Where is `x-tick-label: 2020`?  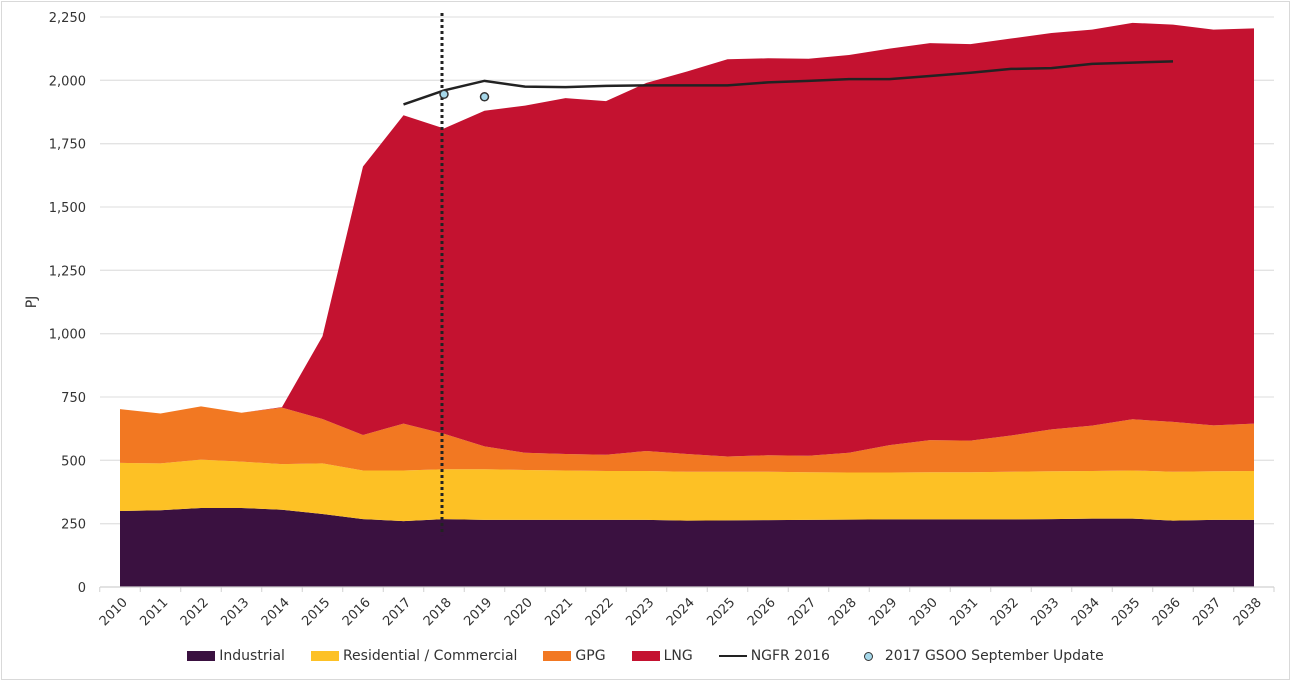
x-tick-label: 2020 is located at coordinates (519, 612).